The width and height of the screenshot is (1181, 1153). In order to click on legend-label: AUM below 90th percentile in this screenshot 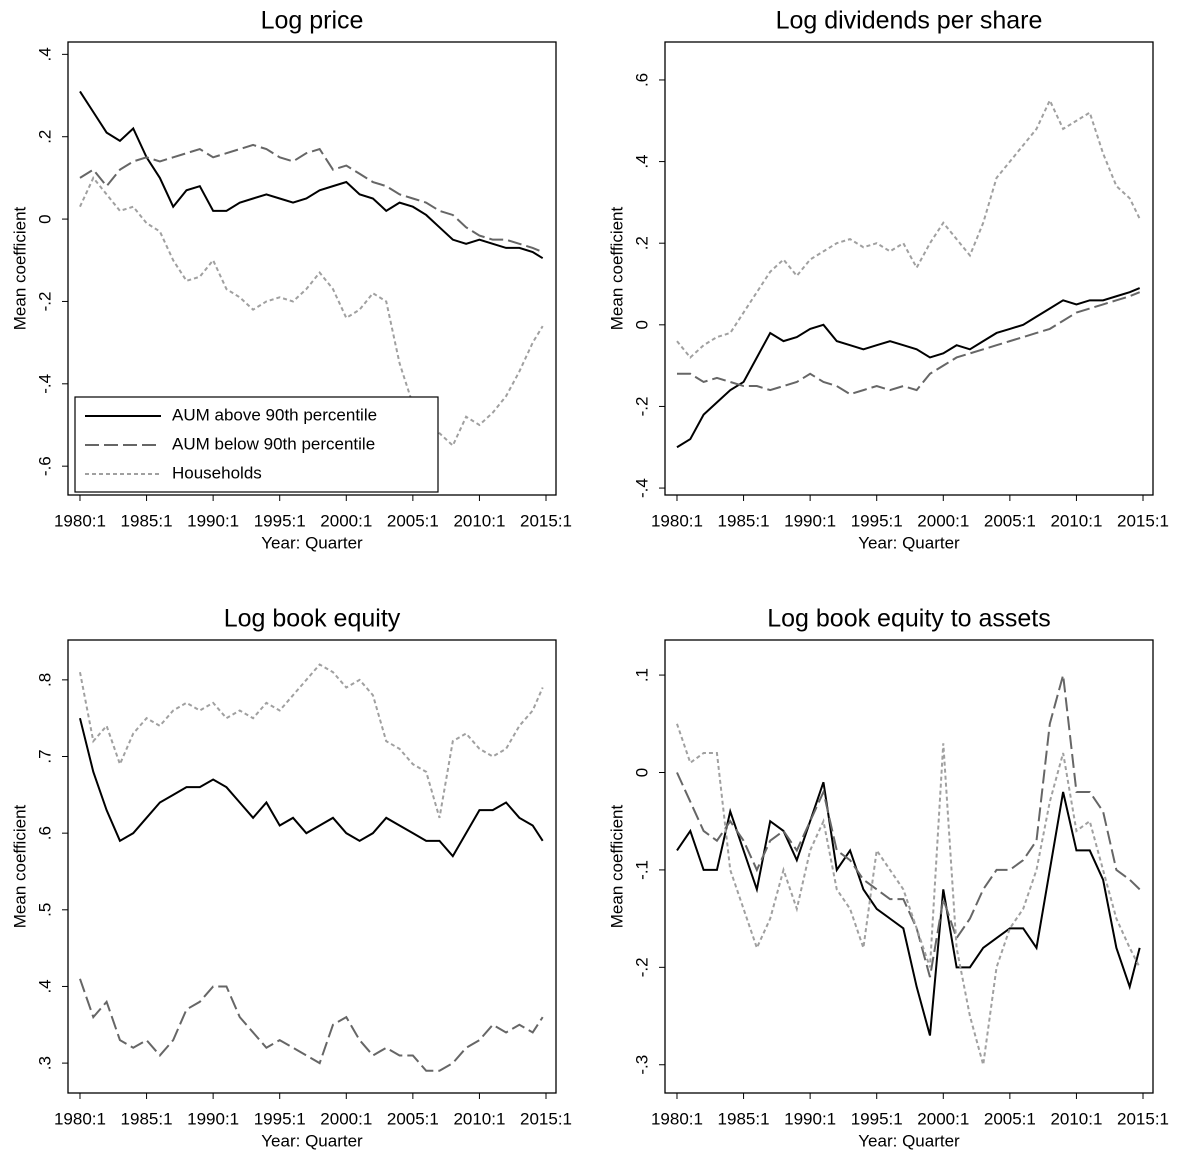, I will do `click(273, 443)`.